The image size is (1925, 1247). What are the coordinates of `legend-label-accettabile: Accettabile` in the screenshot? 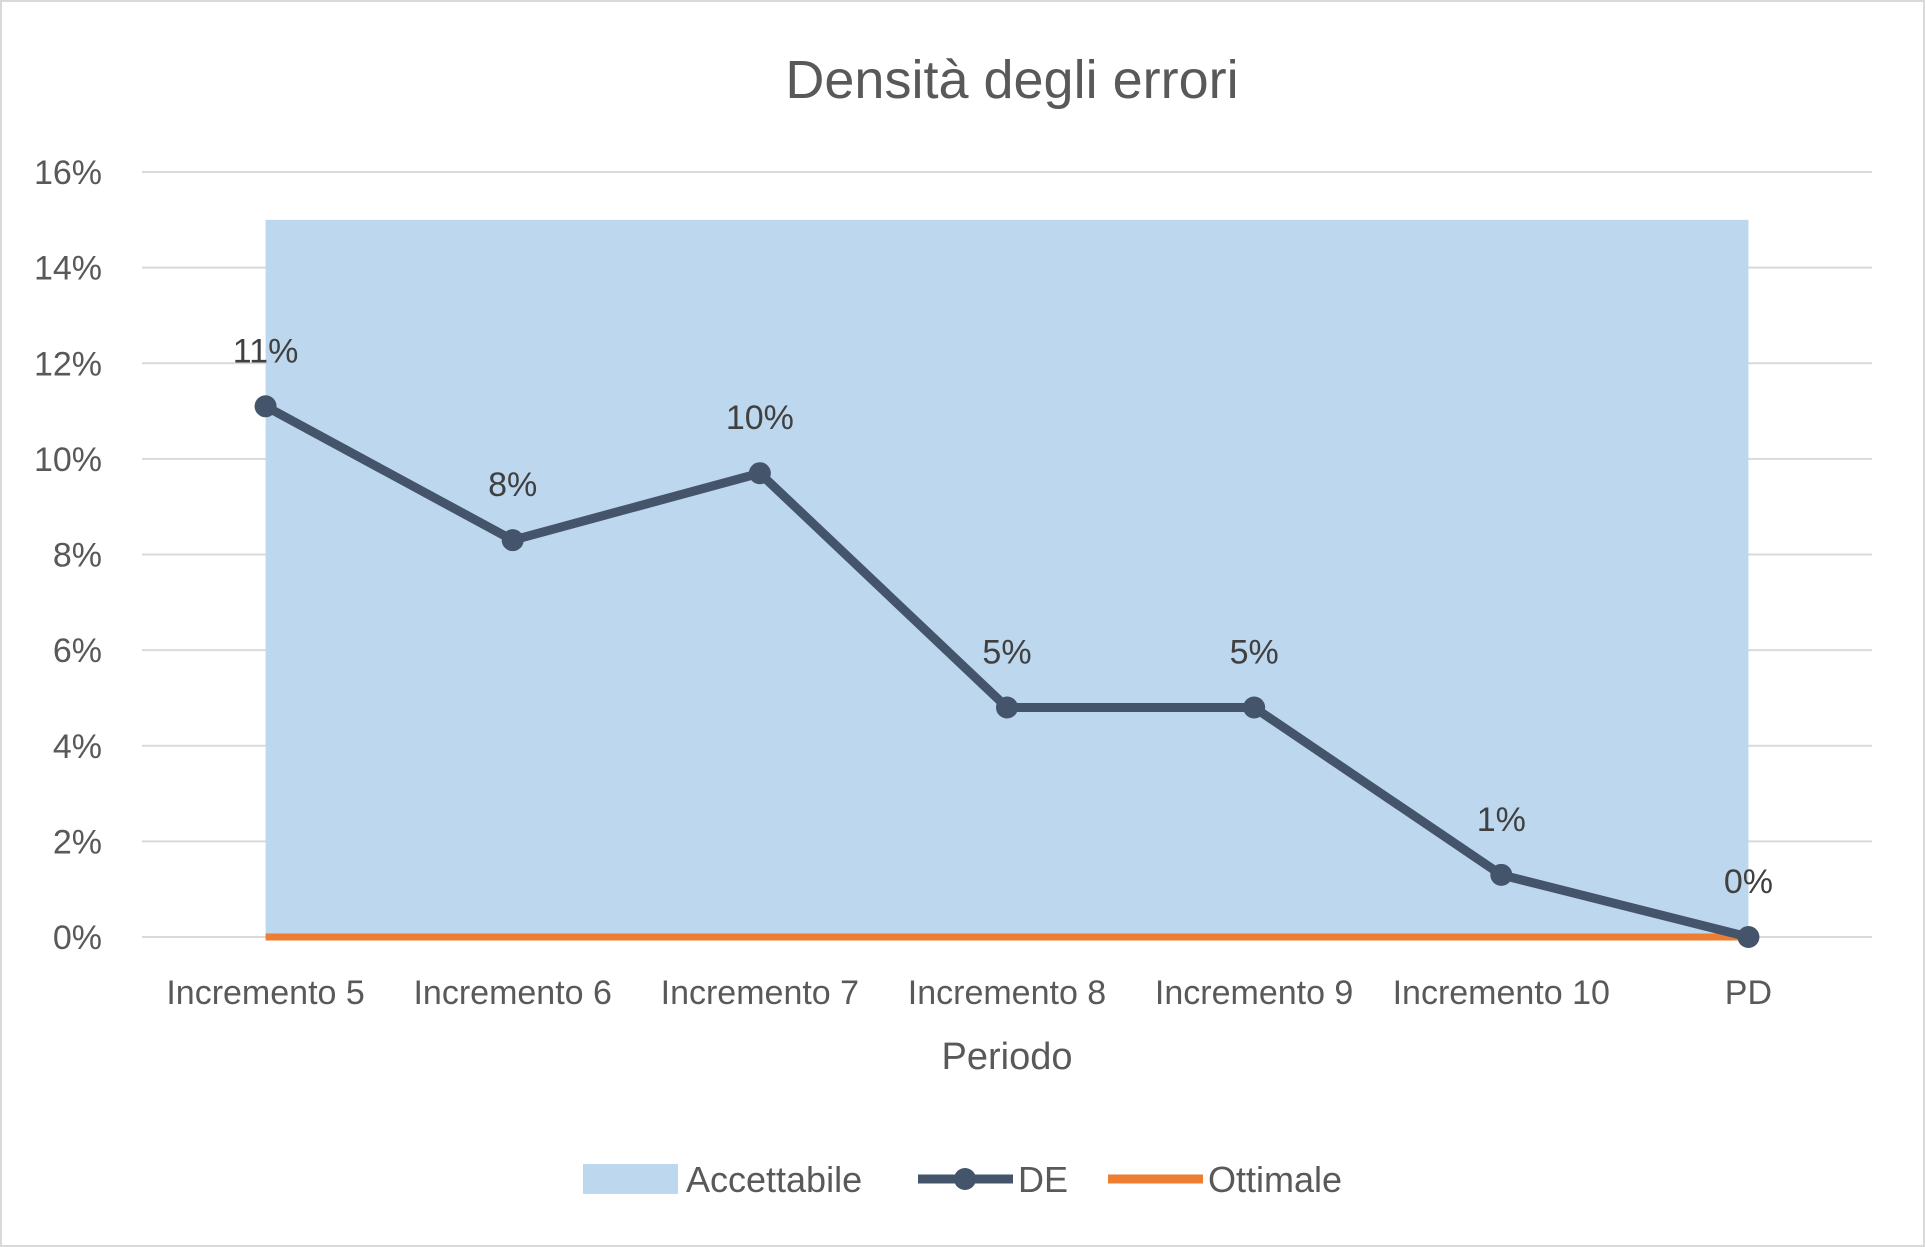 It's located at (774, 1179).